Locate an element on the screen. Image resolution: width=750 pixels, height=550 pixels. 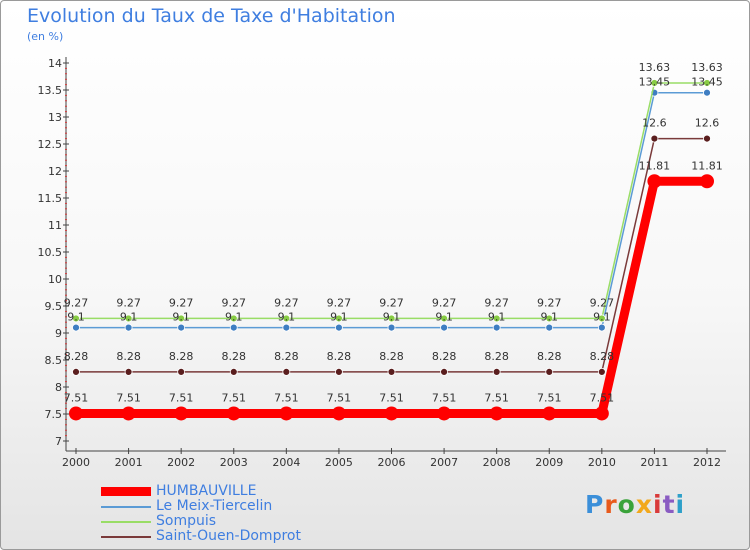
y-tick-label: 14 is located at coordinates (55, 63).